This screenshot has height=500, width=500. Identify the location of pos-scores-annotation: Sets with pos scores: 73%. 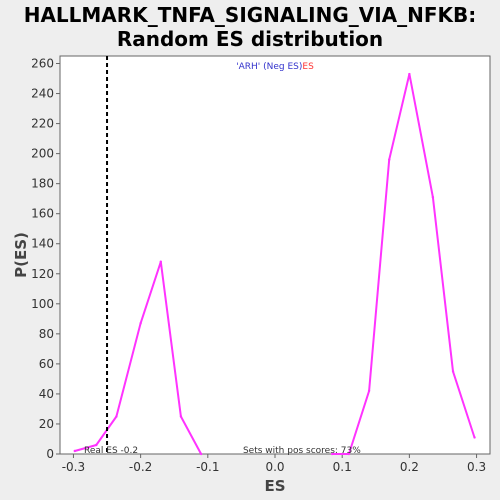
(302, 451).